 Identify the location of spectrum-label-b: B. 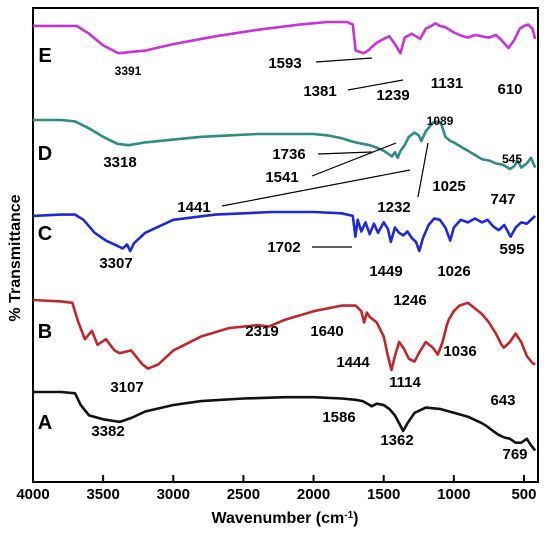
(45, 332).